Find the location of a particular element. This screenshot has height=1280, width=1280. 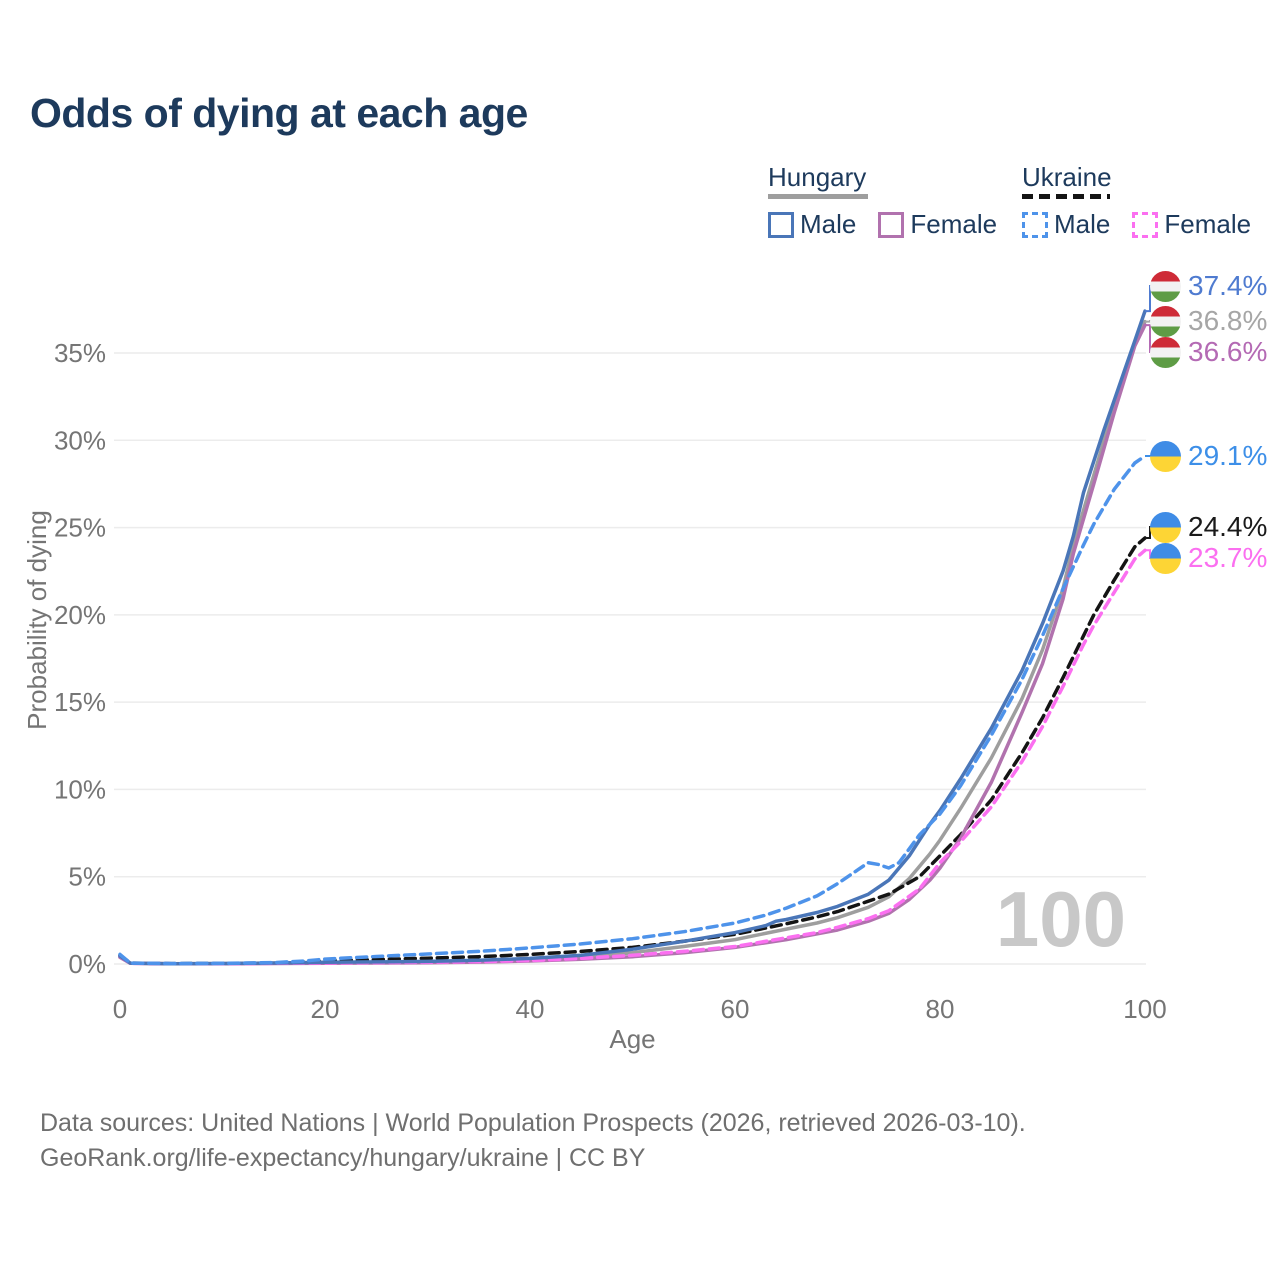

legend-country-ukraine: Ukraine is located at coordinates (1136, 181).